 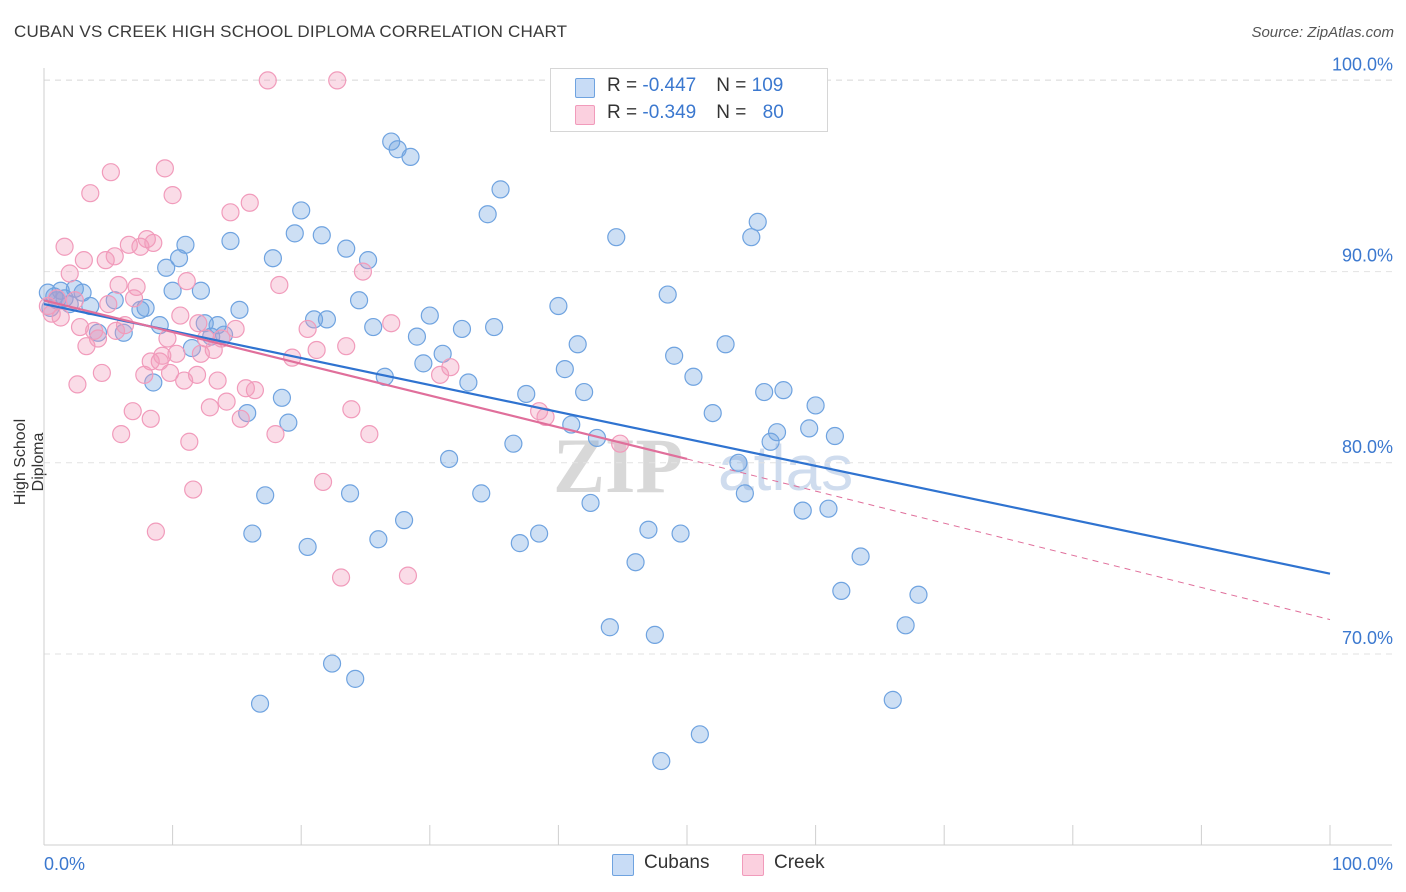 I want to click on legend-text-creek: R = -0.349 N = 80, so click(x=695, y=112).